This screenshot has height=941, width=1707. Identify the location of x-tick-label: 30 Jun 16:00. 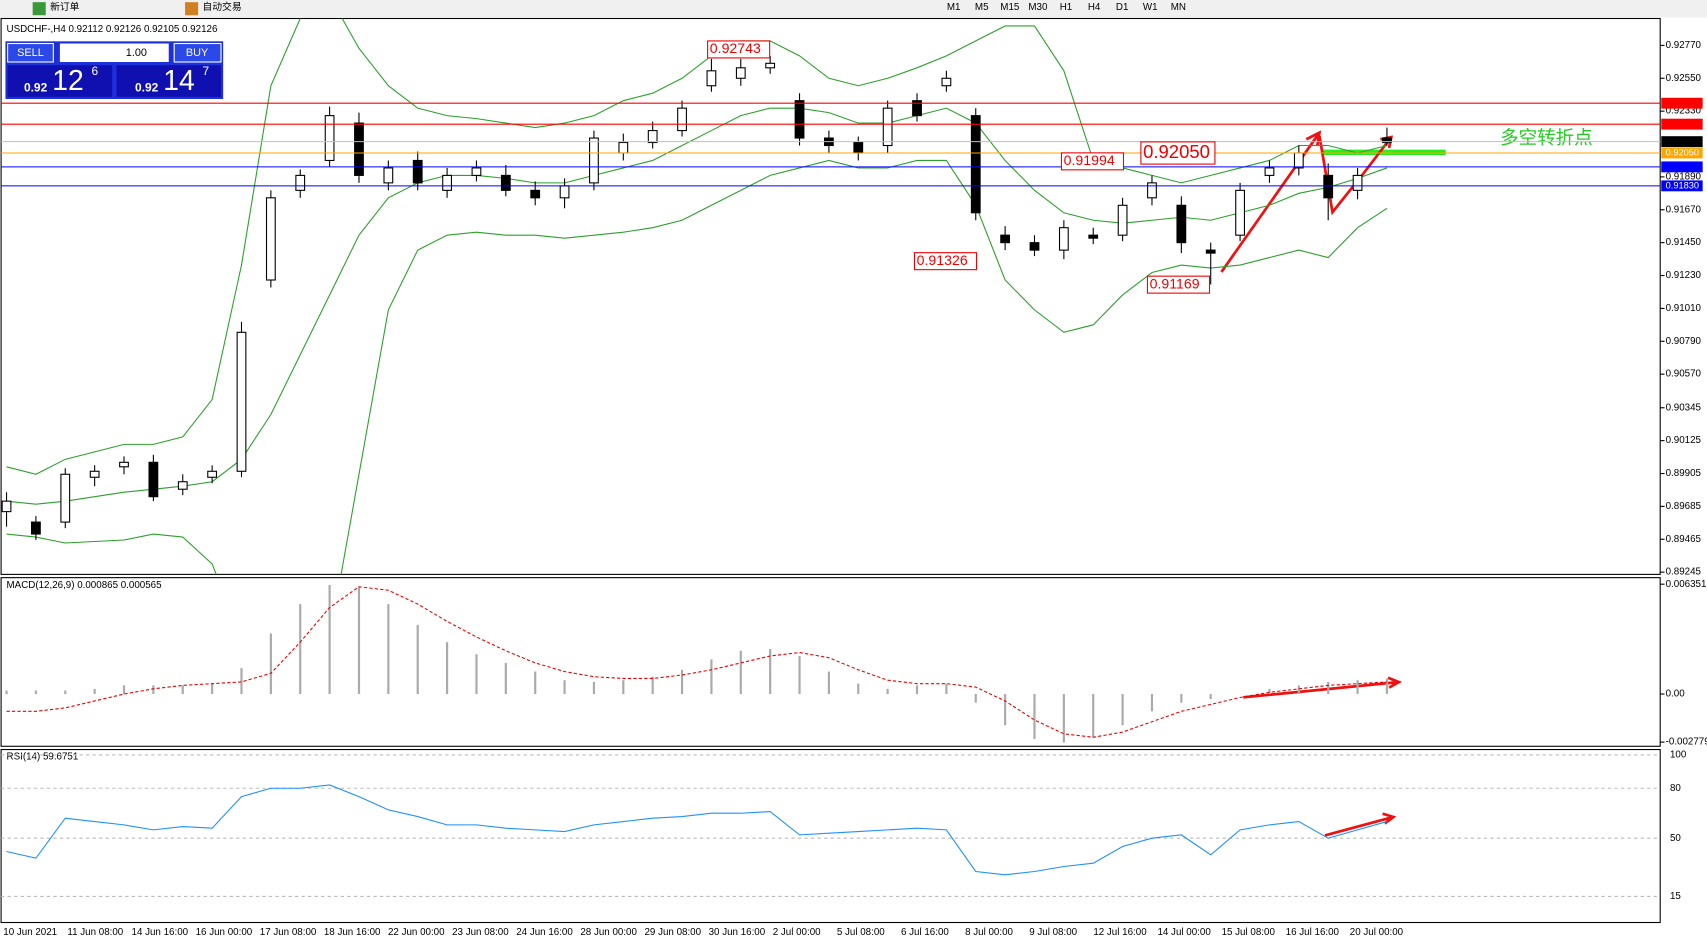
(737, 932).